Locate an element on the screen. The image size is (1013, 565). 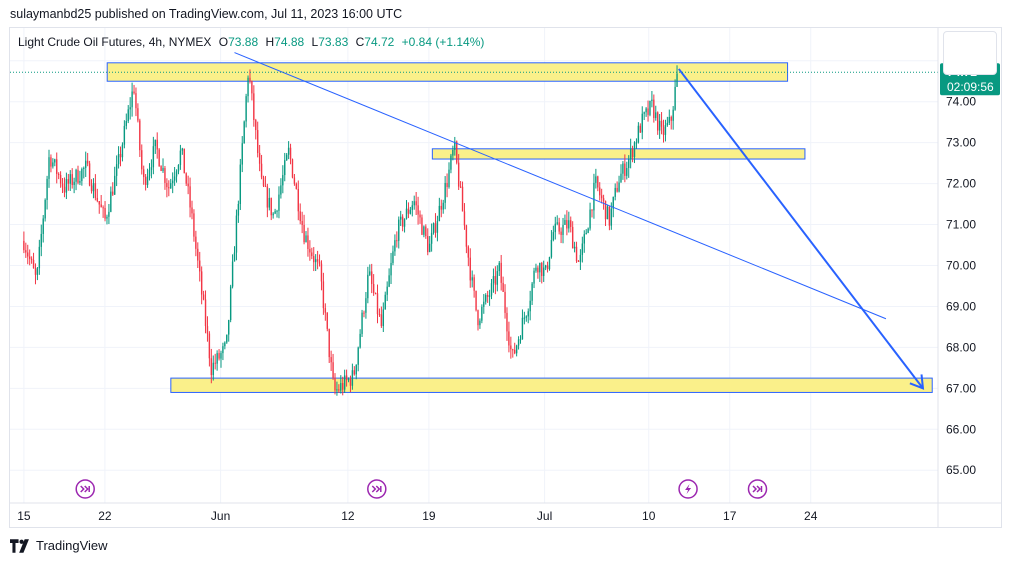
tradingview-logo-icon is located at coordinates (19, 545).